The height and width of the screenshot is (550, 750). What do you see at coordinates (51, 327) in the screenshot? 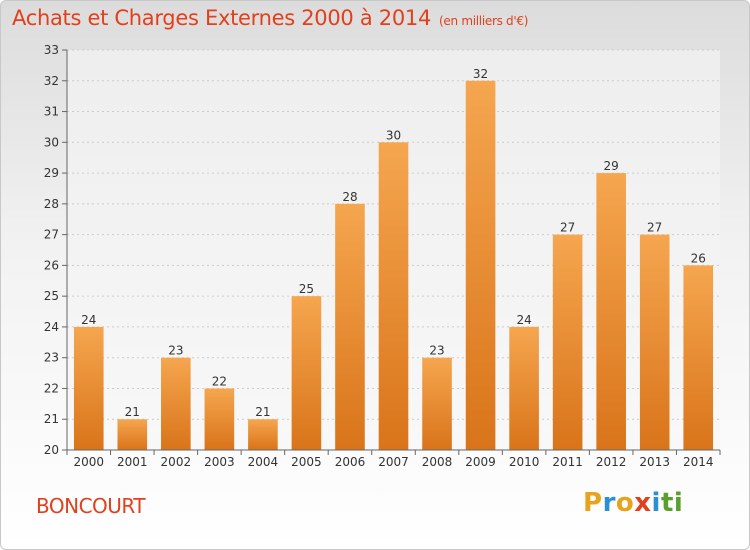
I see `y-tick-label: 24` at bounding box center [51, 327].